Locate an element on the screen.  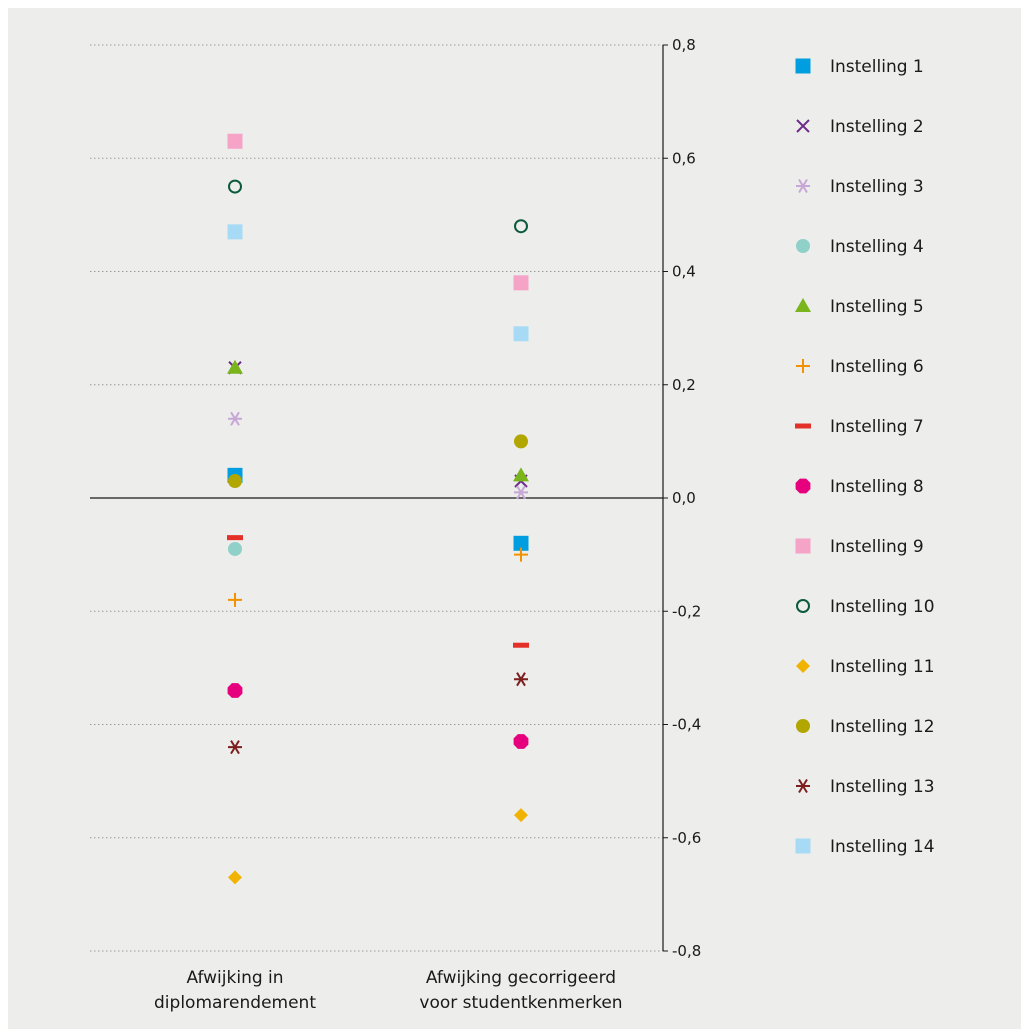
category-label: Afwijking gecorrigeerd is located at coordinates (521, 978).